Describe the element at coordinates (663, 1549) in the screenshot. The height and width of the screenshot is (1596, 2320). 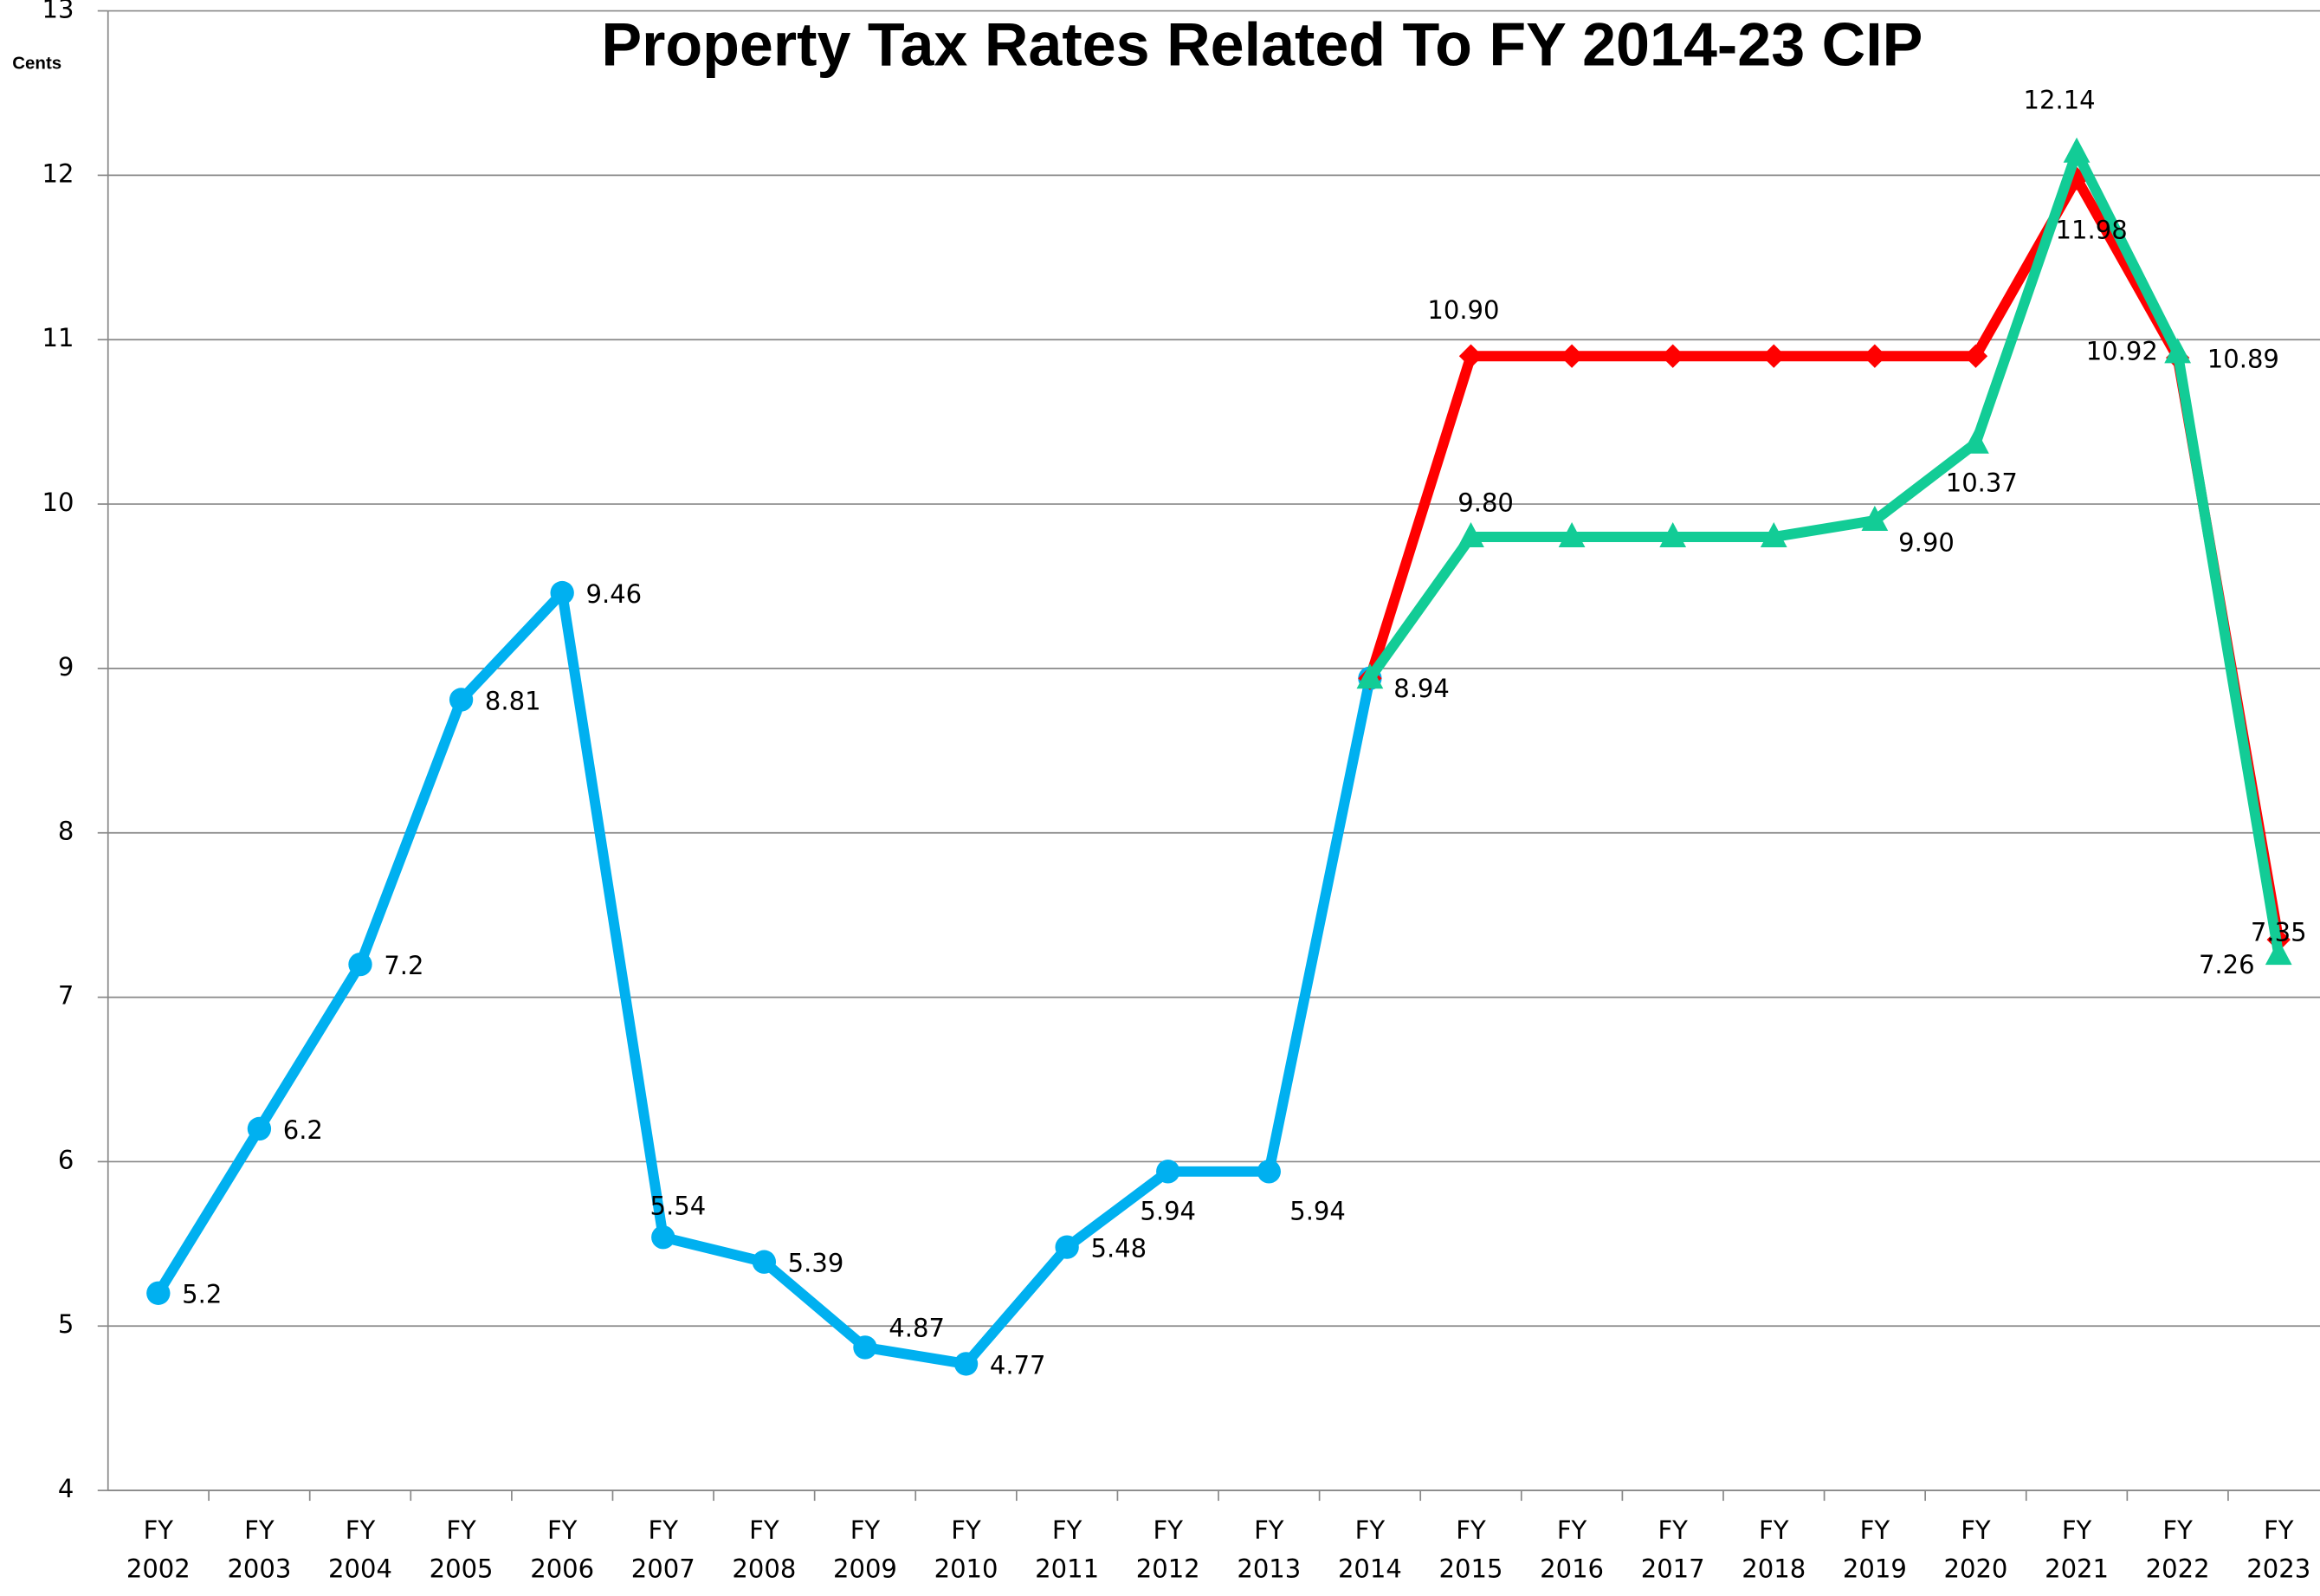
I see `x-tick-label: FY 2007` at that location.